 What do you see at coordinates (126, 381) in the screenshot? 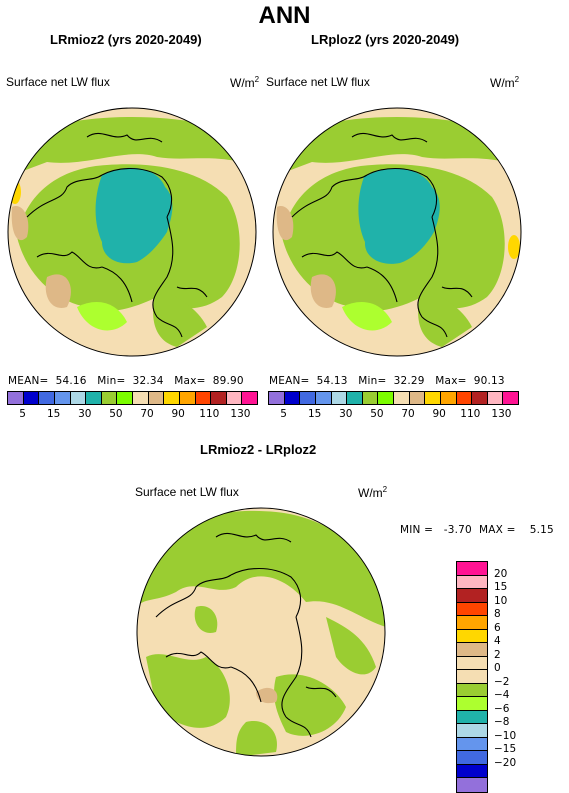
I see `stats-left: MEAN= 54.16 Min= 32.34 Max= 89.90` at bounding box center [126, 381].